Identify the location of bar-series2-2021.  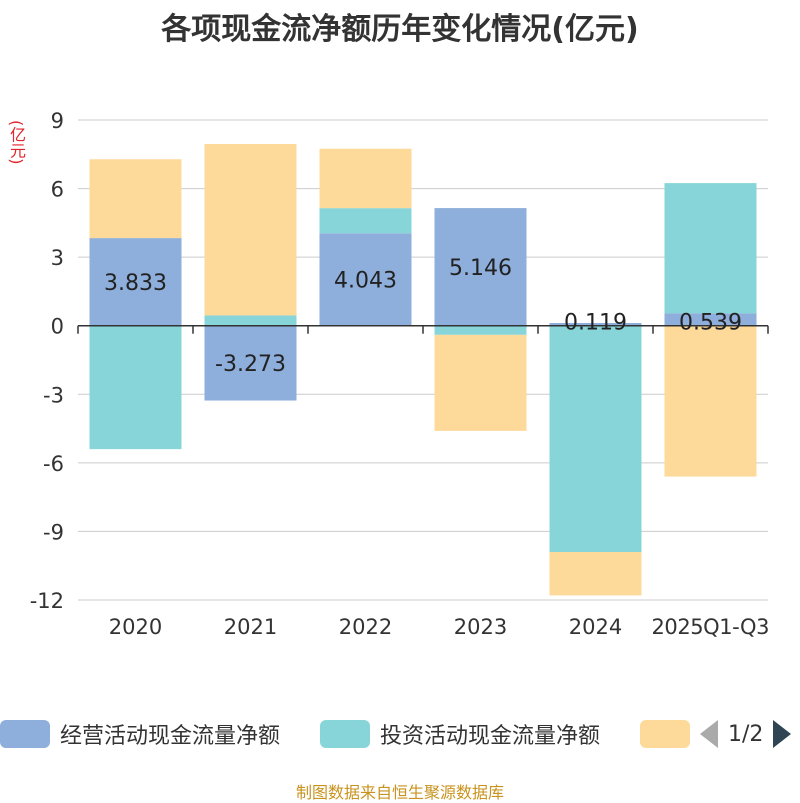
(250, 230).